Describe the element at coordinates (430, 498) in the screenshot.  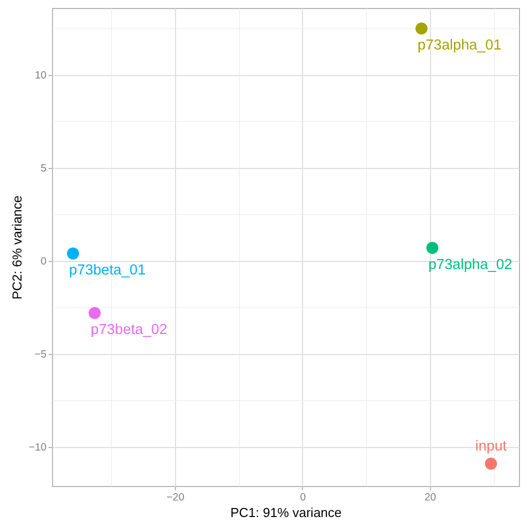
I see `x-tick-label: 20` at that location.